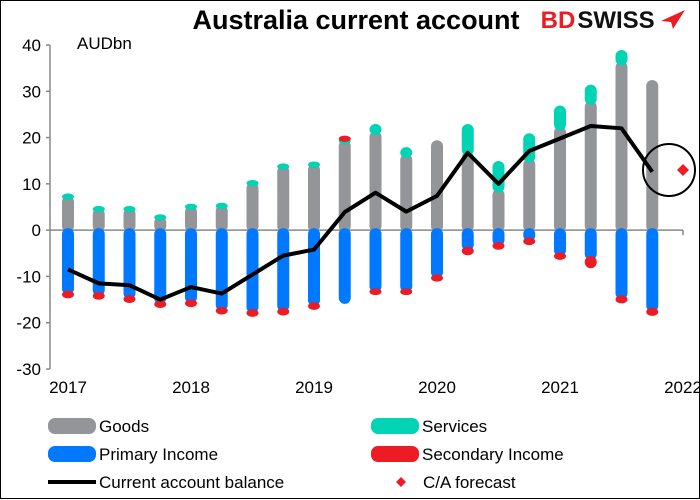 The image size is (700, 500). I want to click on legend-swatch-secondary-income, so click(395, 454).